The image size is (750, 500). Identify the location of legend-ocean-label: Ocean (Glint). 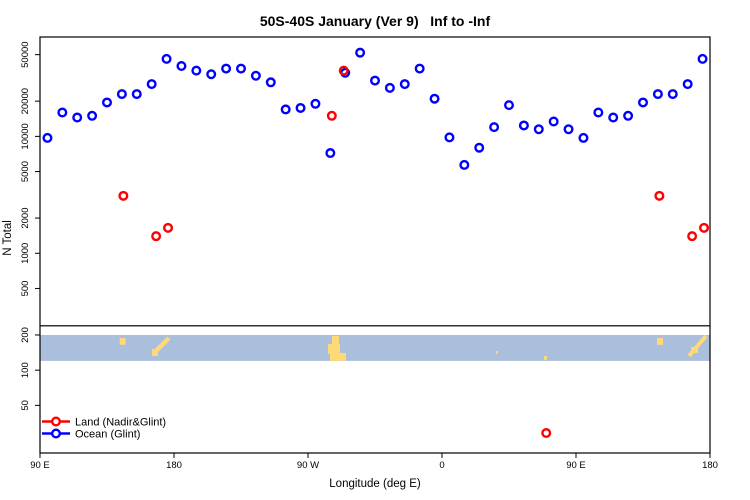
(107, 435).